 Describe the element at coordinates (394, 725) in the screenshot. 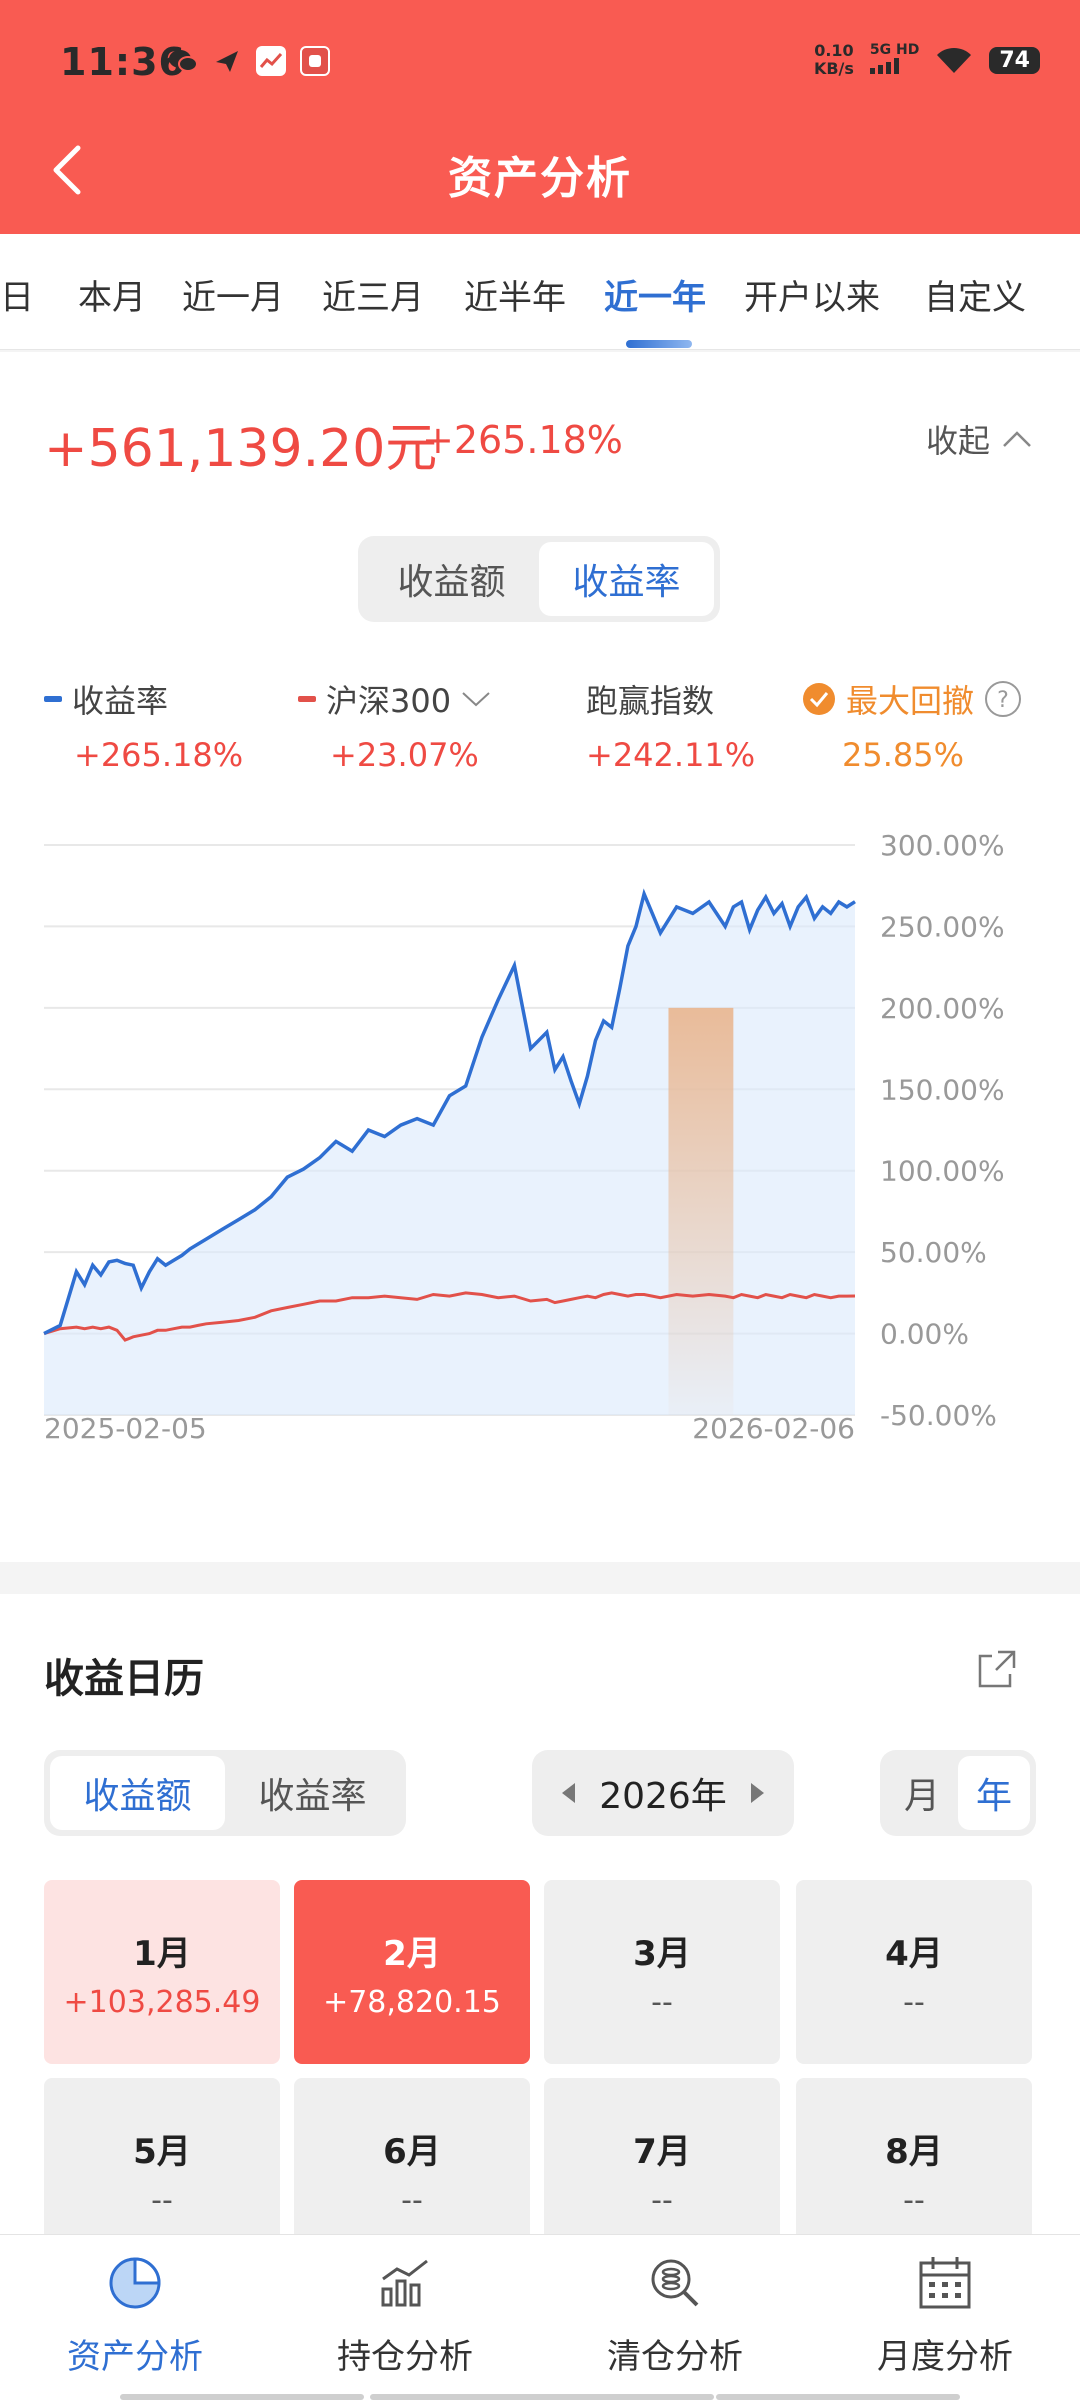

I see `legend-benchmark: 沪深300 +23.07%` at that location.